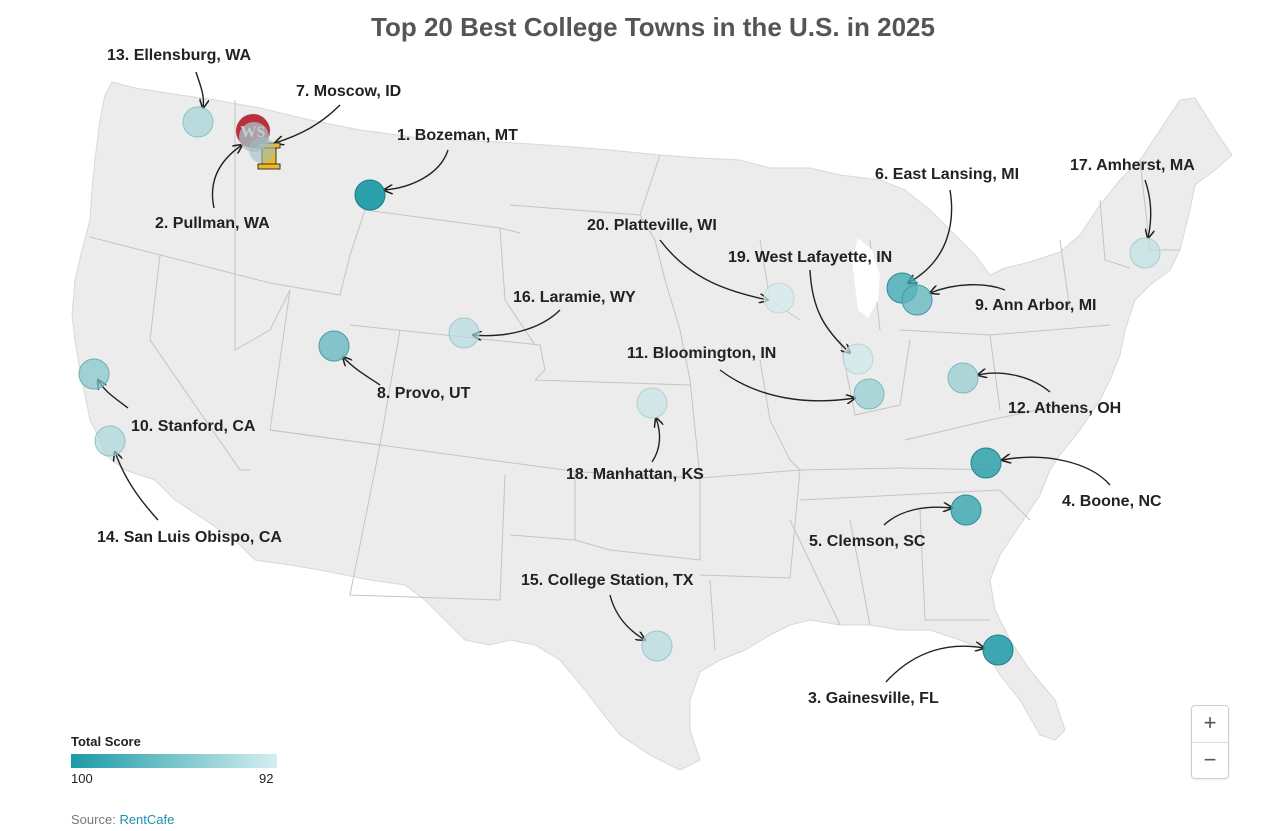  What do you see at coordinates (174, 761) in the screenshot?
I see `legend-color-scale` at bounding box center [174, 761].